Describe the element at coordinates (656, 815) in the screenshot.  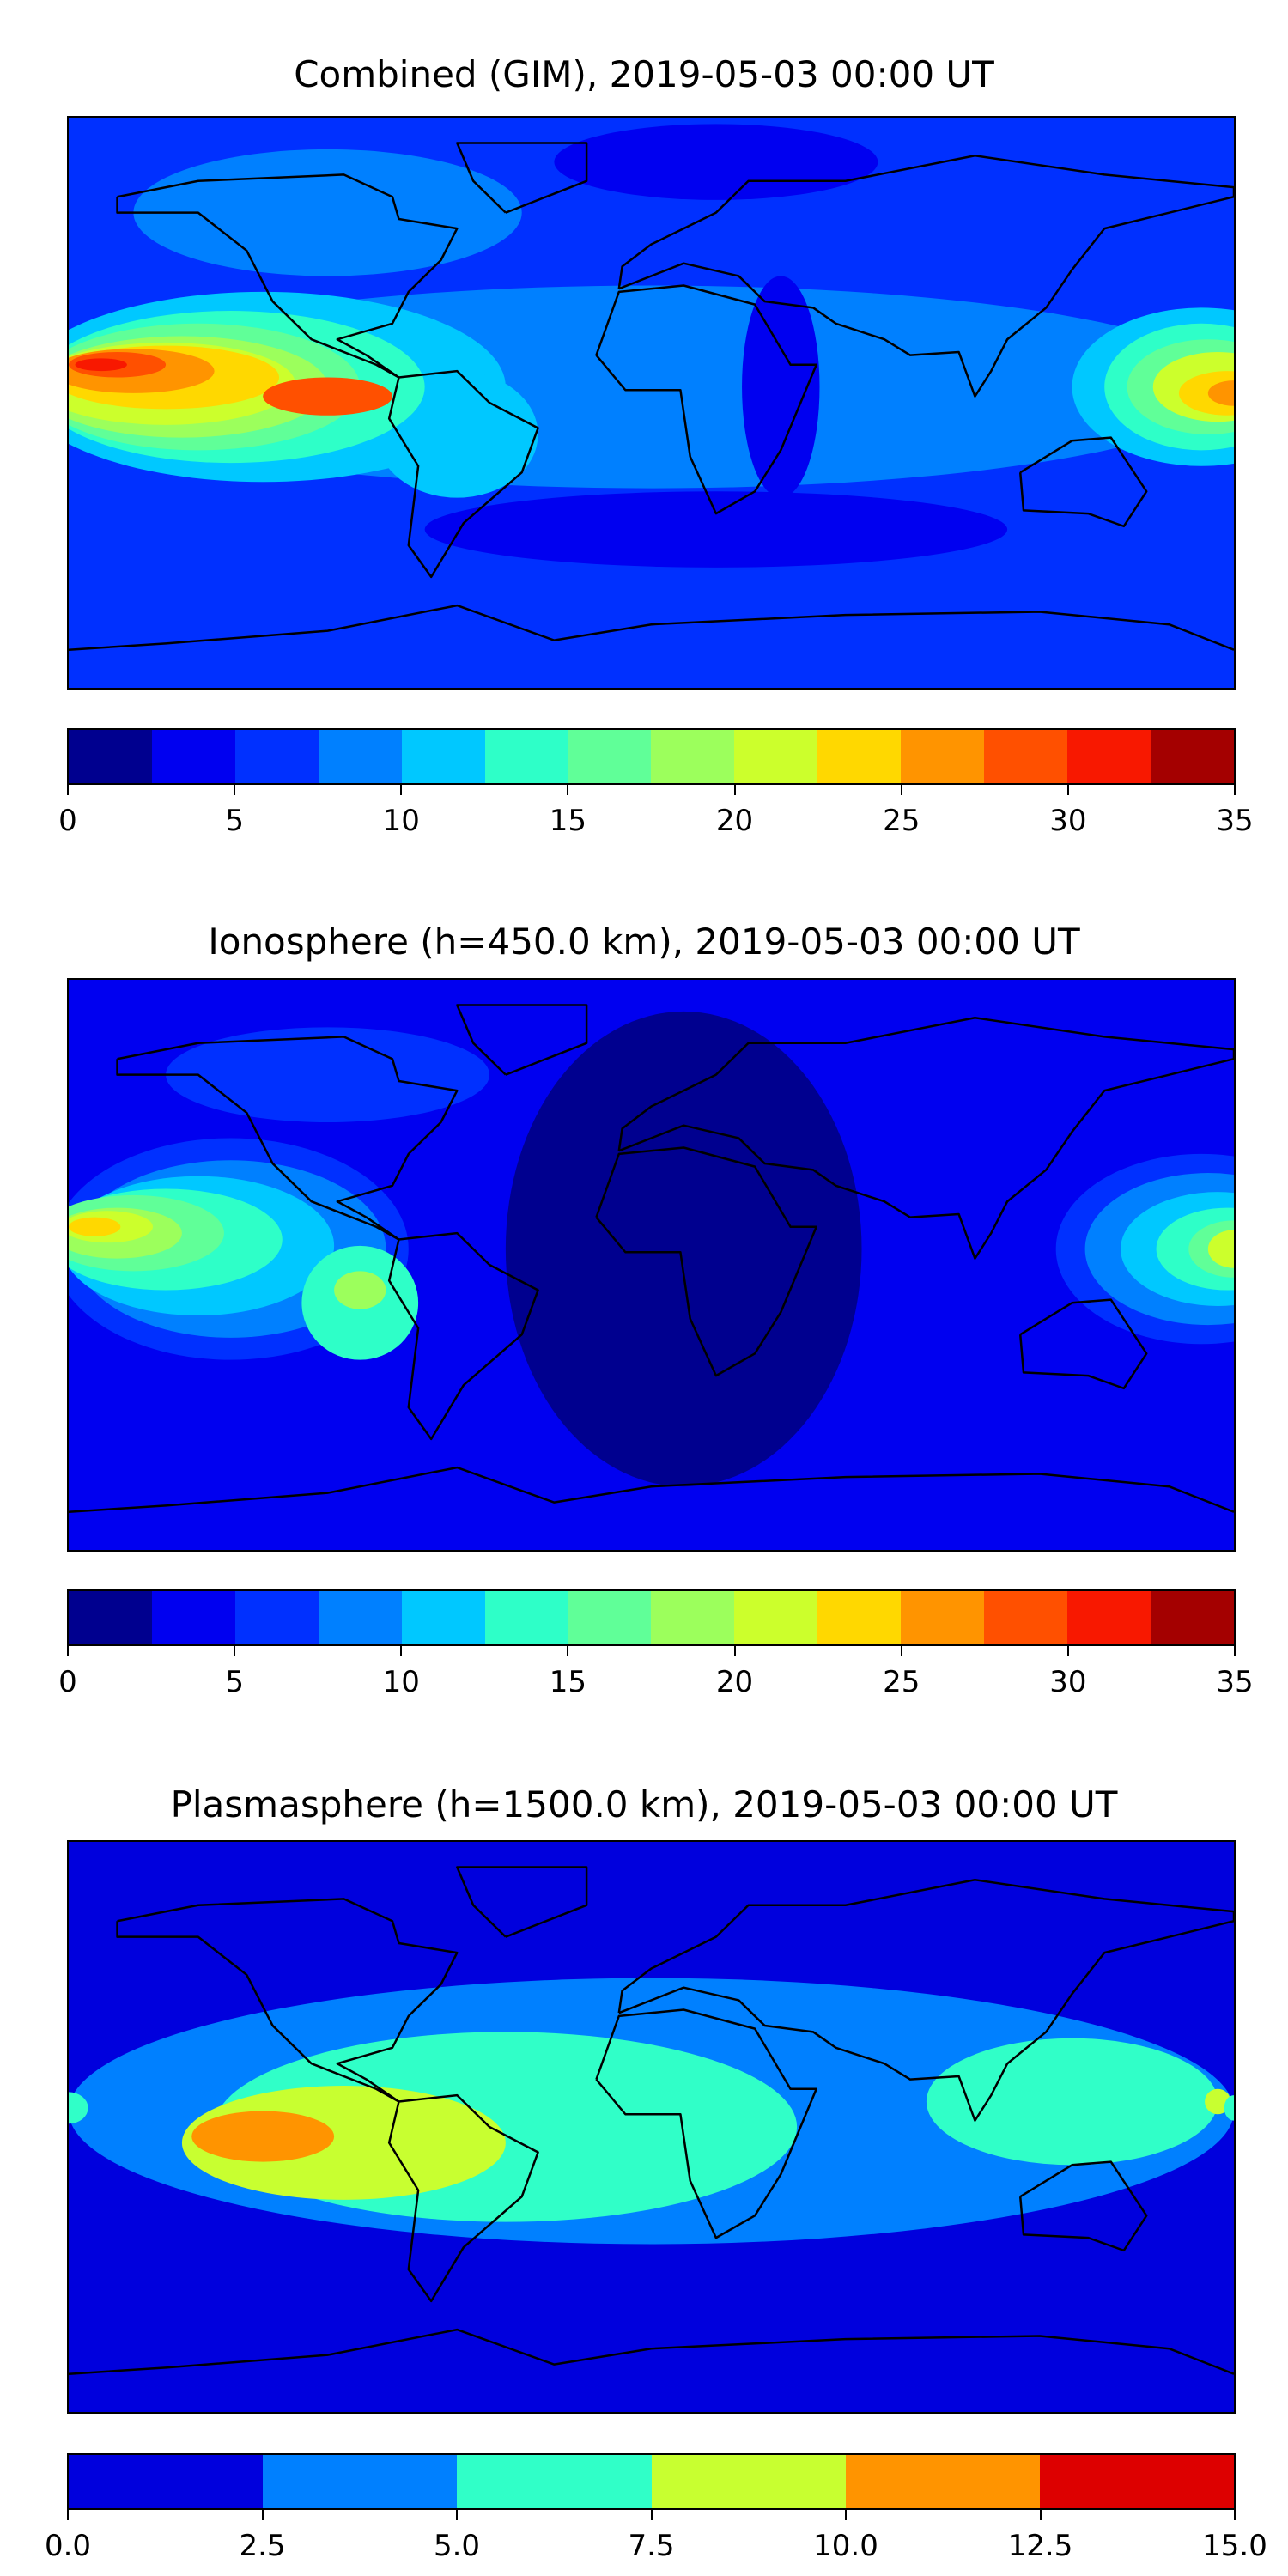
I see `colorbar-ticks-combined: 0 5 10 15 20 25 30 35` at that location.